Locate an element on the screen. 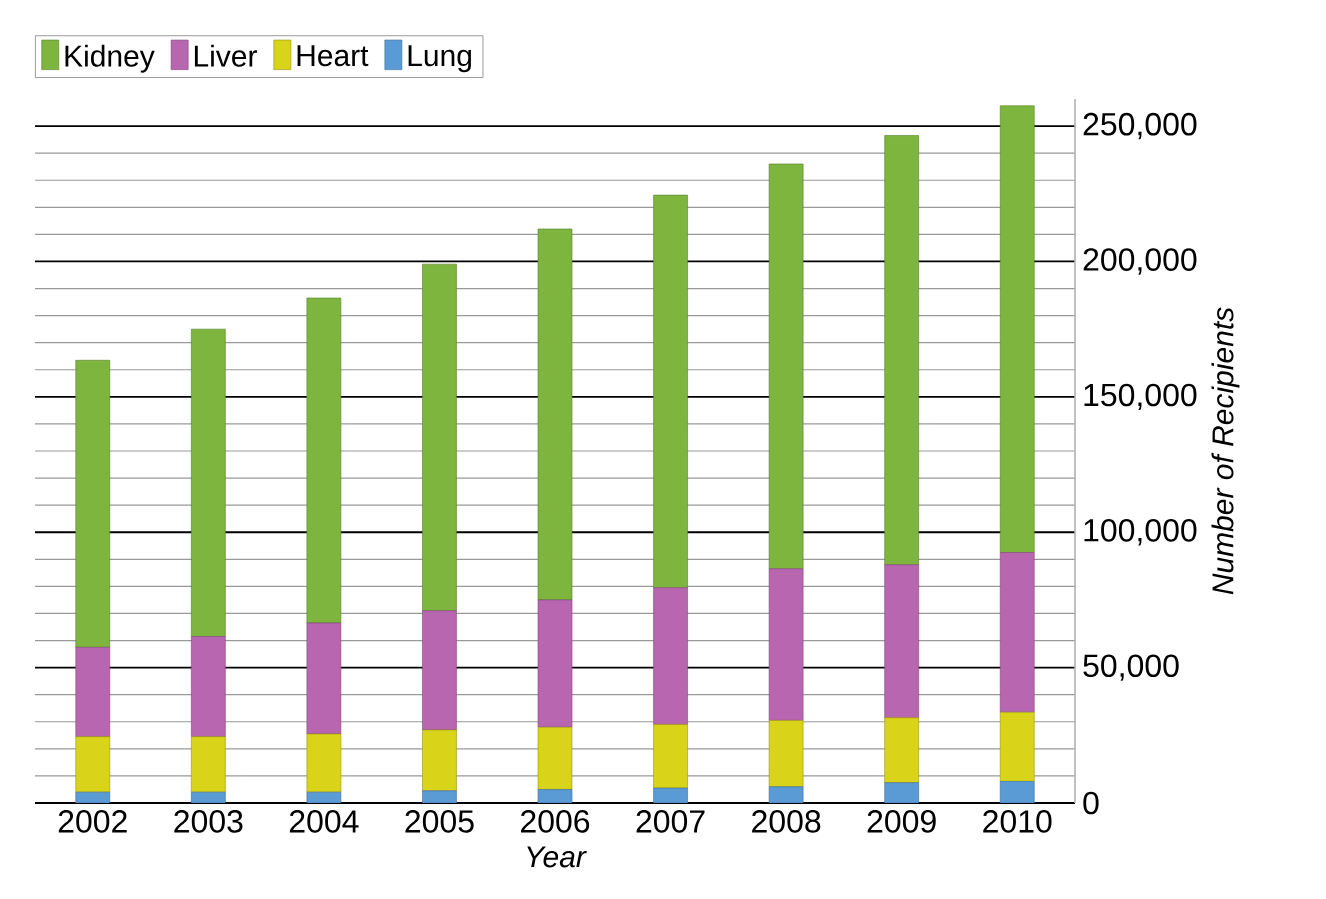 This screenshot has width=1326, height=899. x-tick-label: 2008 is located at coordinates (786, 821).